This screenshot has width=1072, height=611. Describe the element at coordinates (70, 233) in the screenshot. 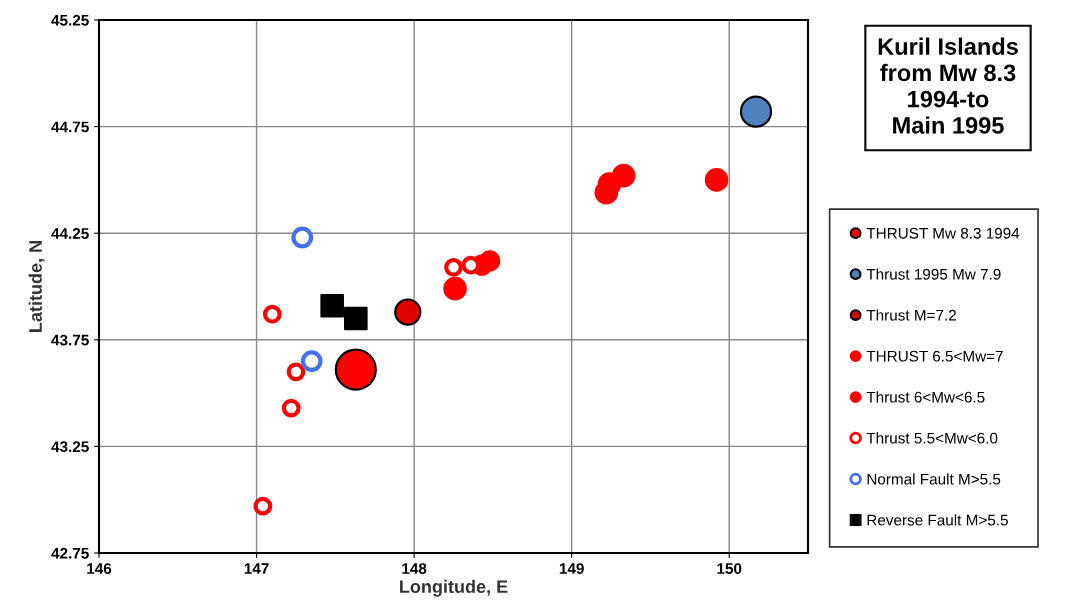

I see `y-tick-label: 44.25` at that location.